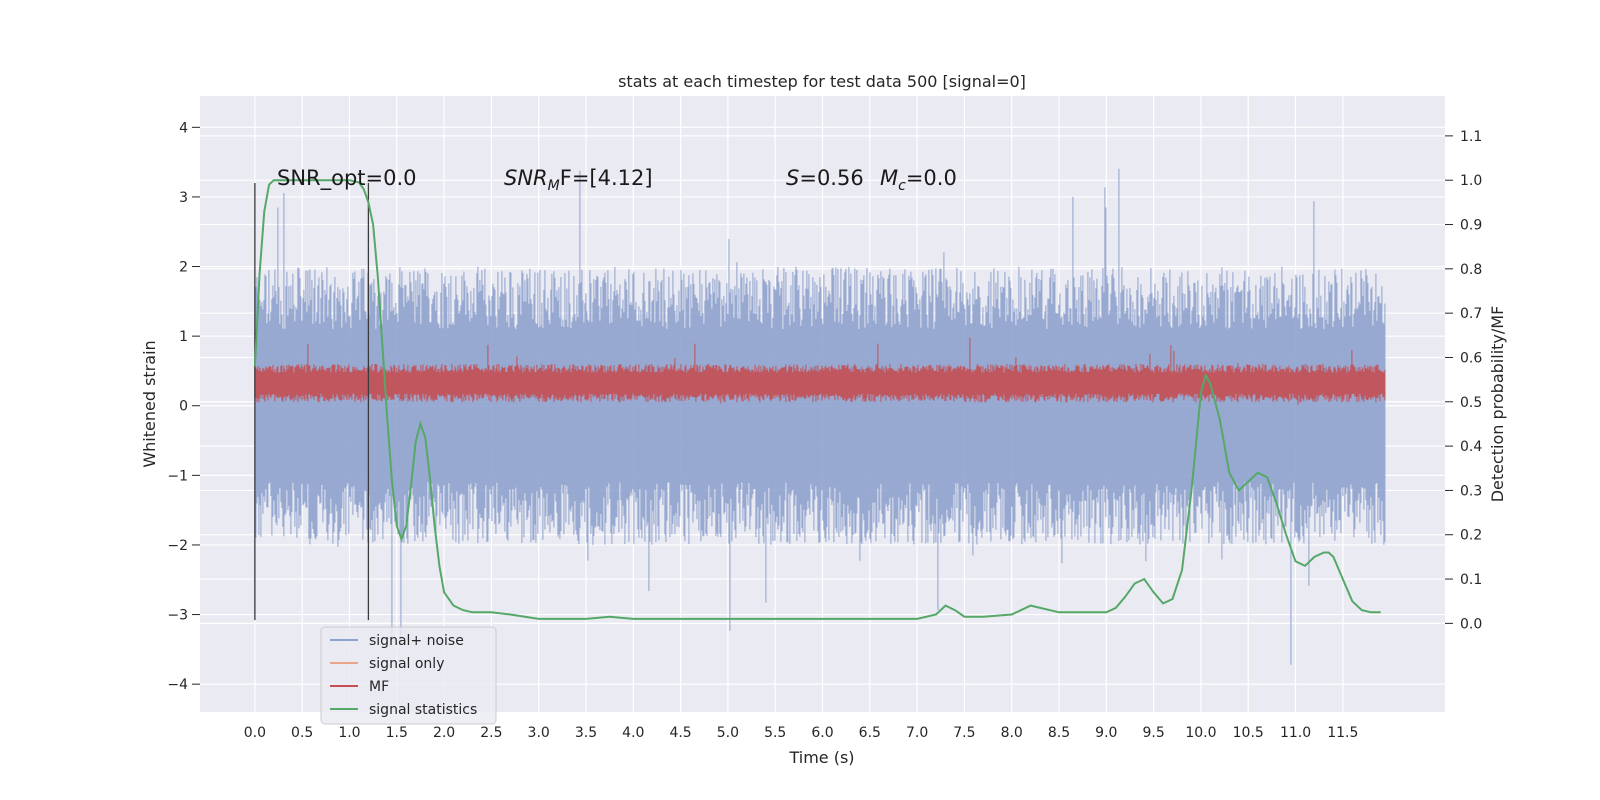  I want to click on y-tick-label: −2, so click(177, 546).